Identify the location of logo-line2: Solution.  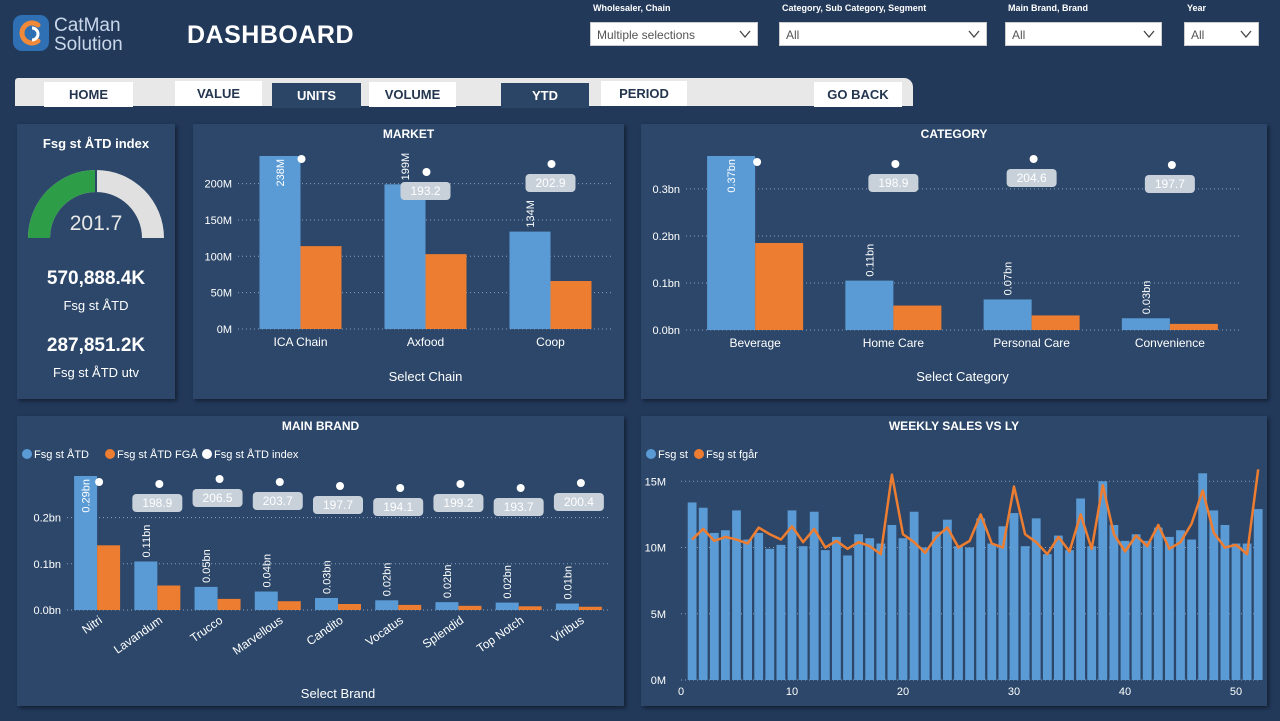
(88, 44).